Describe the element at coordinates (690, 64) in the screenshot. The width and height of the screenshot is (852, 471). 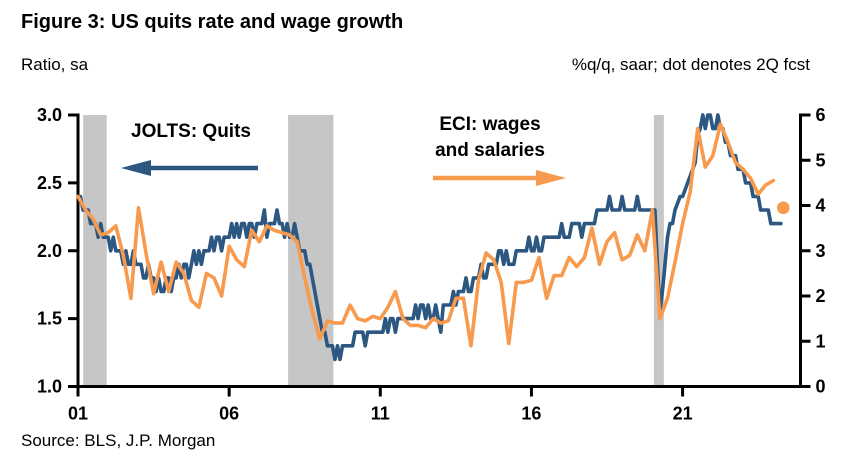
I see `right-axis-units-label: %q/q, saar; dot denotes 2Q fcst` at that location.